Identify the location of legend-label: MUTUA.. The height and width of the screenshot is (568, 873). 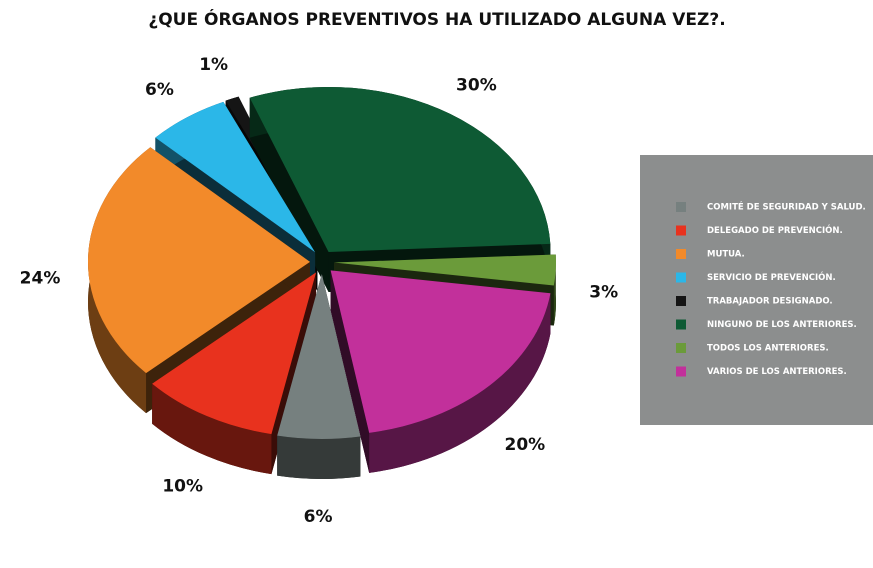
(726, 255).